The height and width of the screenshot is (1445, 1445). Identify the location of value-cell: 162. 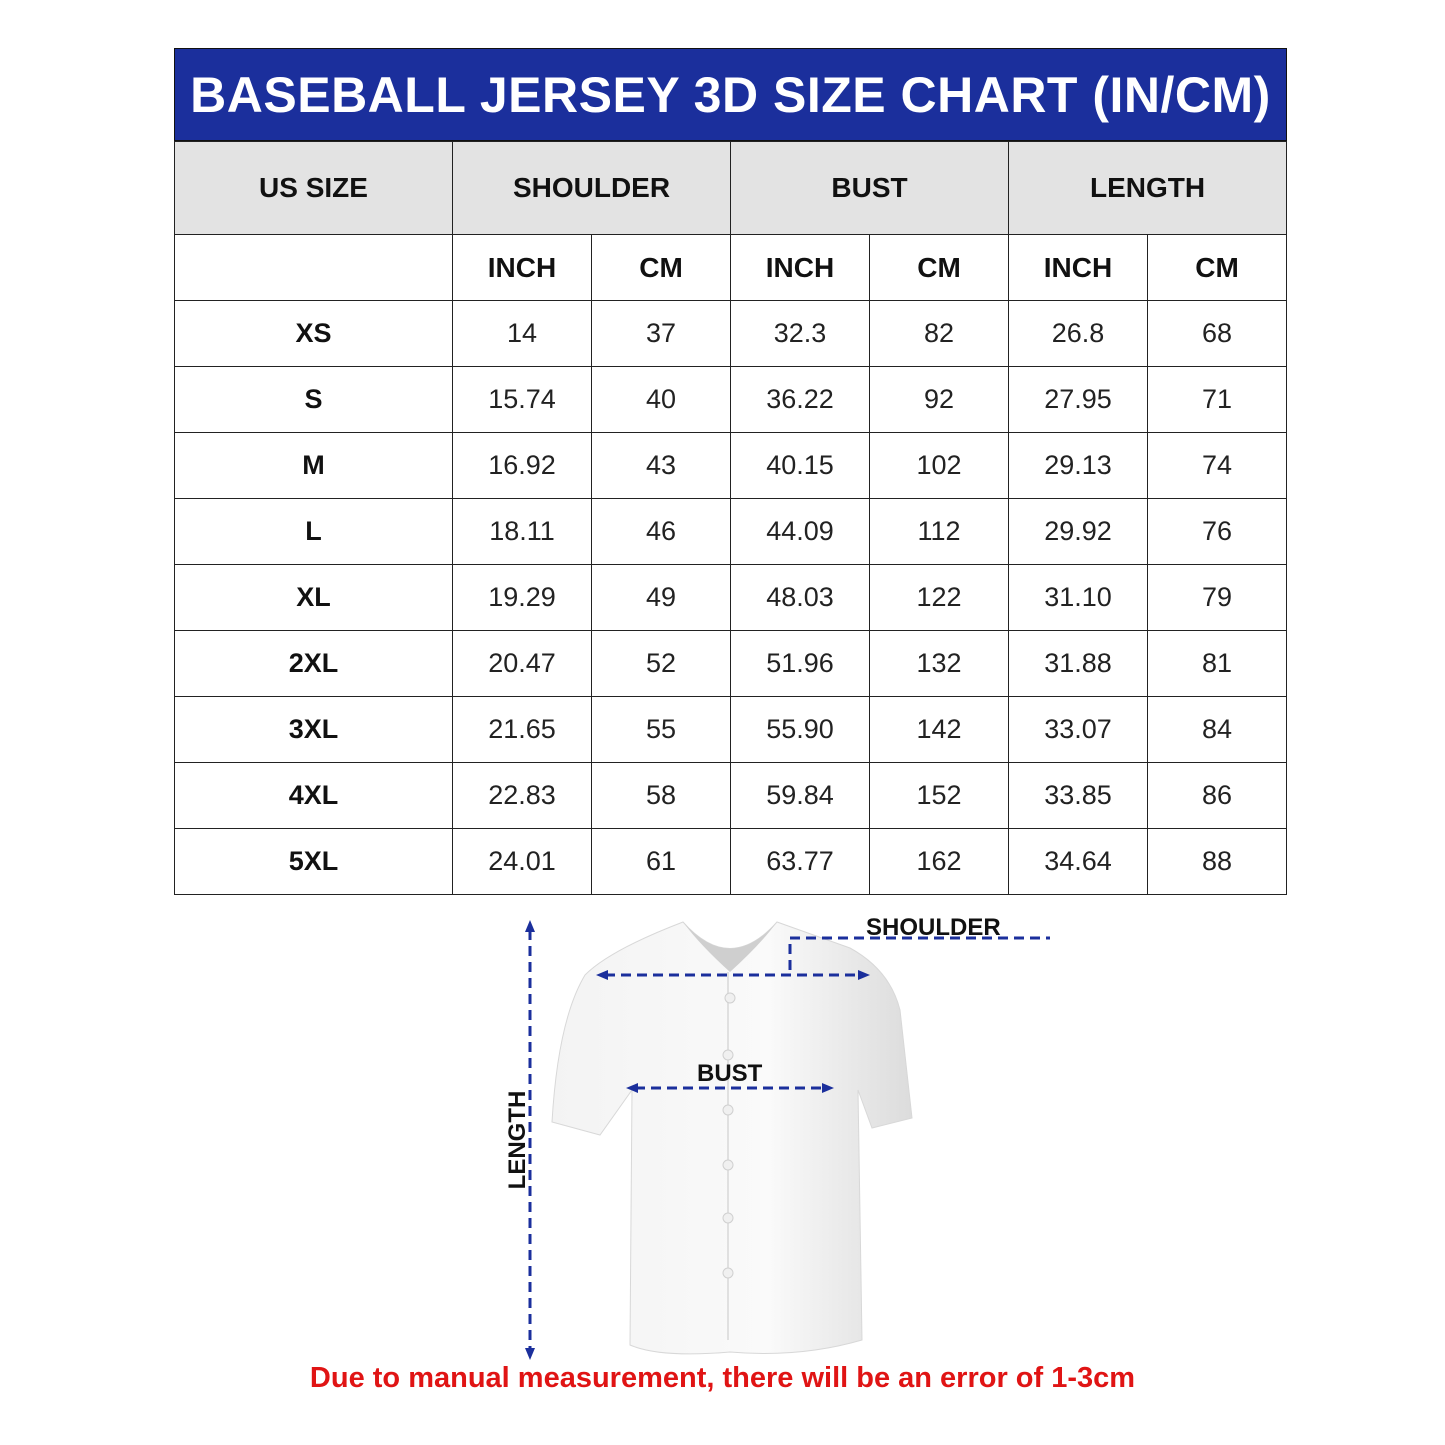
(939, 861).